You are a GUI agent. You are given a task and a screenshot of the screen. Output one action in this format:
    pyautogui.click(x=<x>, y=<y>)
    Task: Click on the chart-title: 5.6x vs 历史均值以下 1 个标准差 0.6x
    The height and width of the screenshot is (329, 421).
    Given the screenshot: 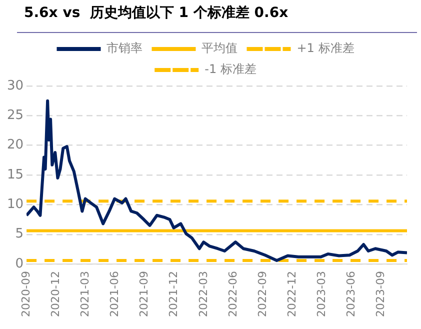 What is the action you would take?
    pyautogui.click(x=156, y=13)
    